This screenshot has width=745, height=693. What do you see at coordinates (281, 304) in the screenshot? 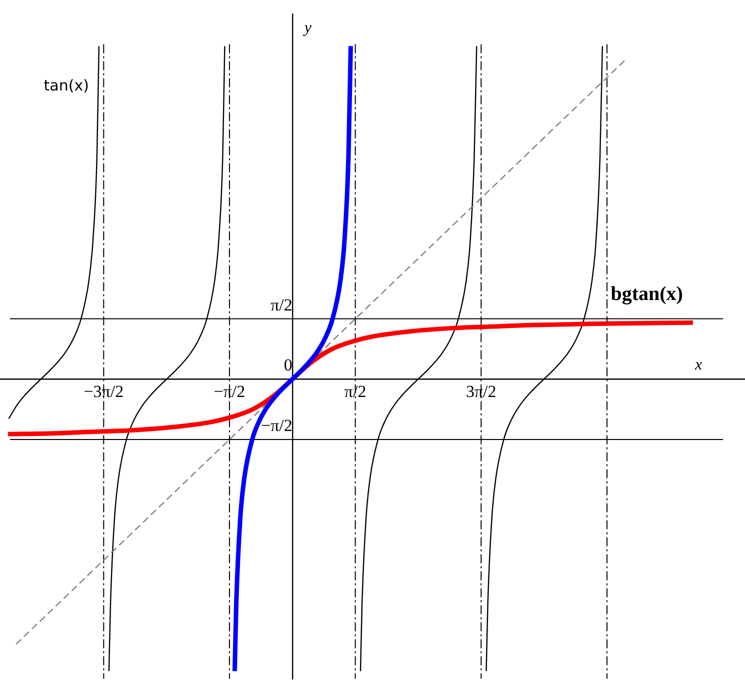
I see `y-tick-label: π/2` at bounding box center [281, 304].